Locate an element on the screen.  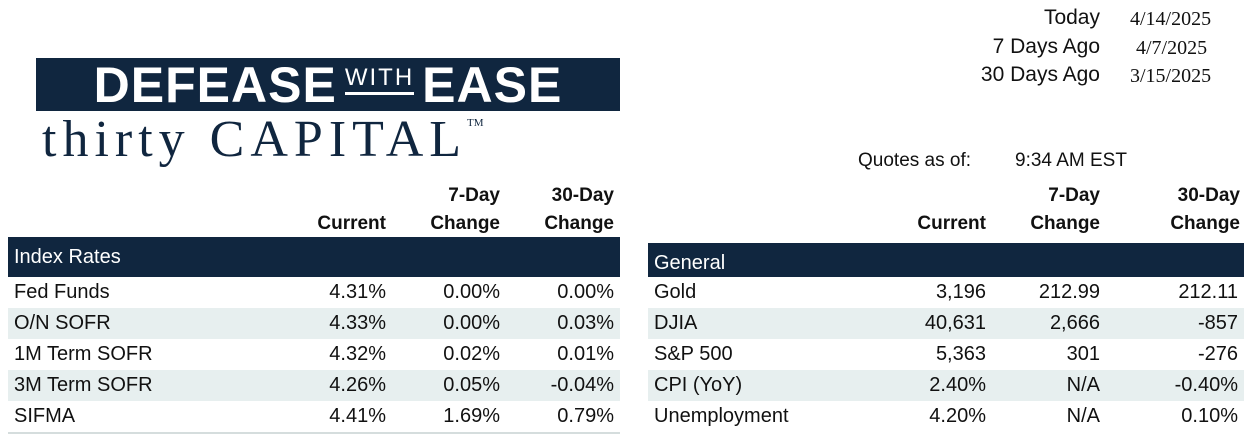
row-name: SIFMA is located at coordinates (45, 416).